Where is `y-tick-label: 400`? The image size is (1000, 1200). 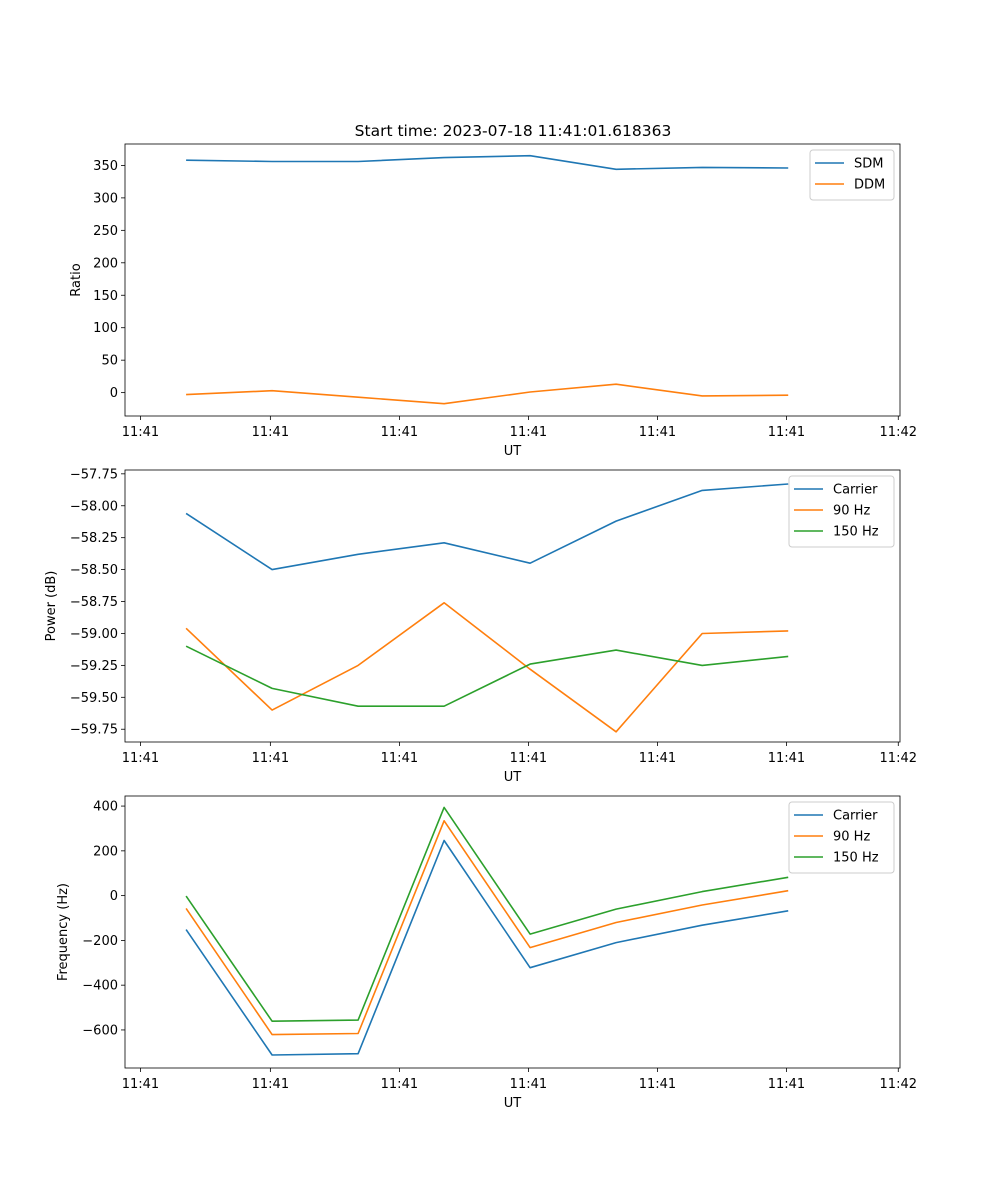
y-tick-label: 400 is located at coordinates (105, 807).